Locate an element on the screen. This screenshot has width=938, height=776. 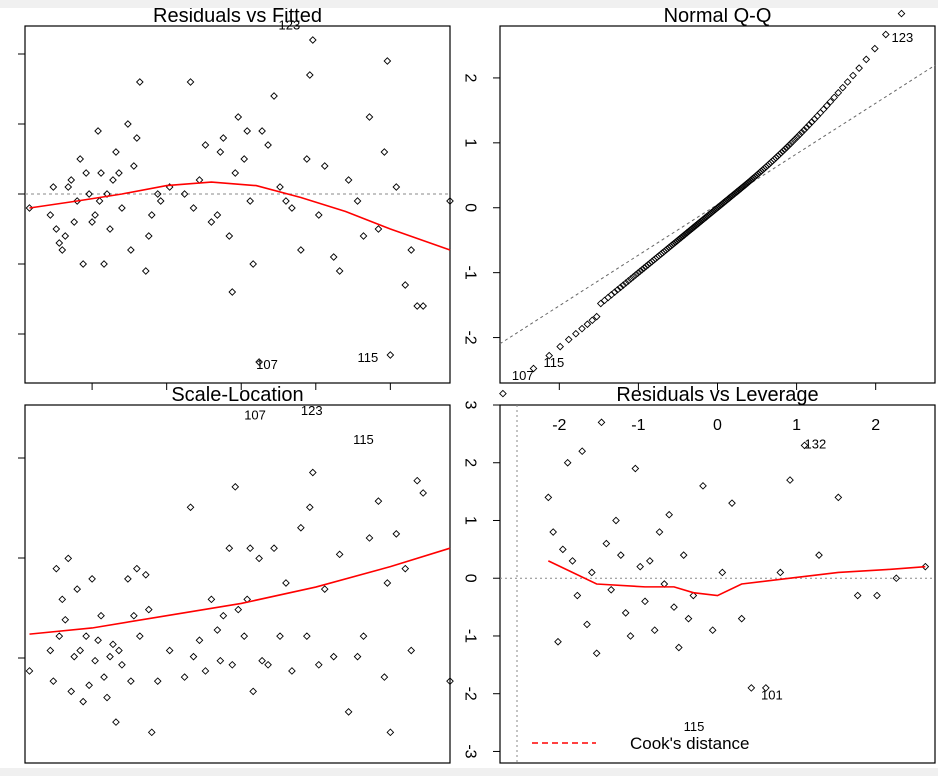
x-tick-label: 1 is located at coordinates (796, 425).